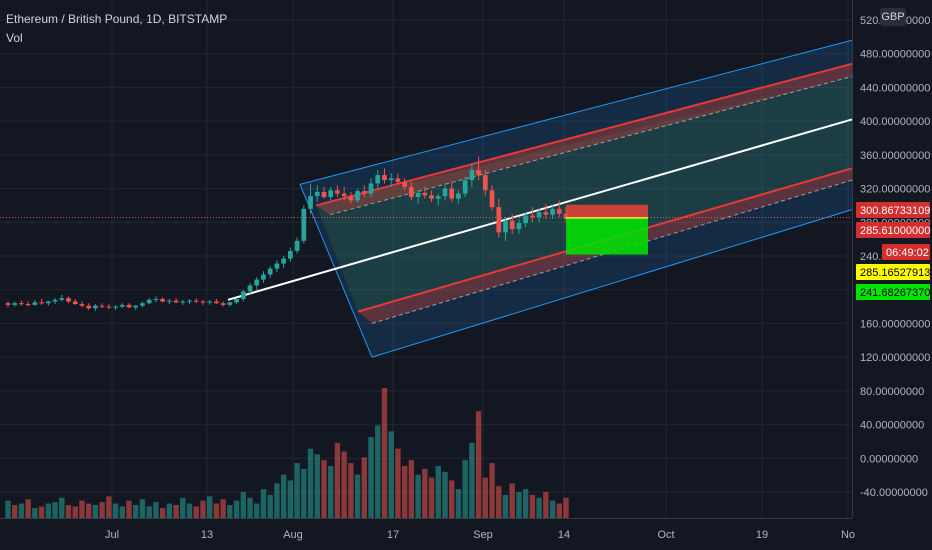 This screenshot has width=932, height=550. What do you see at coordinates (893, 17) in the screenshot?
I see `currency-button: GBP` at bounding box center [893, 17].